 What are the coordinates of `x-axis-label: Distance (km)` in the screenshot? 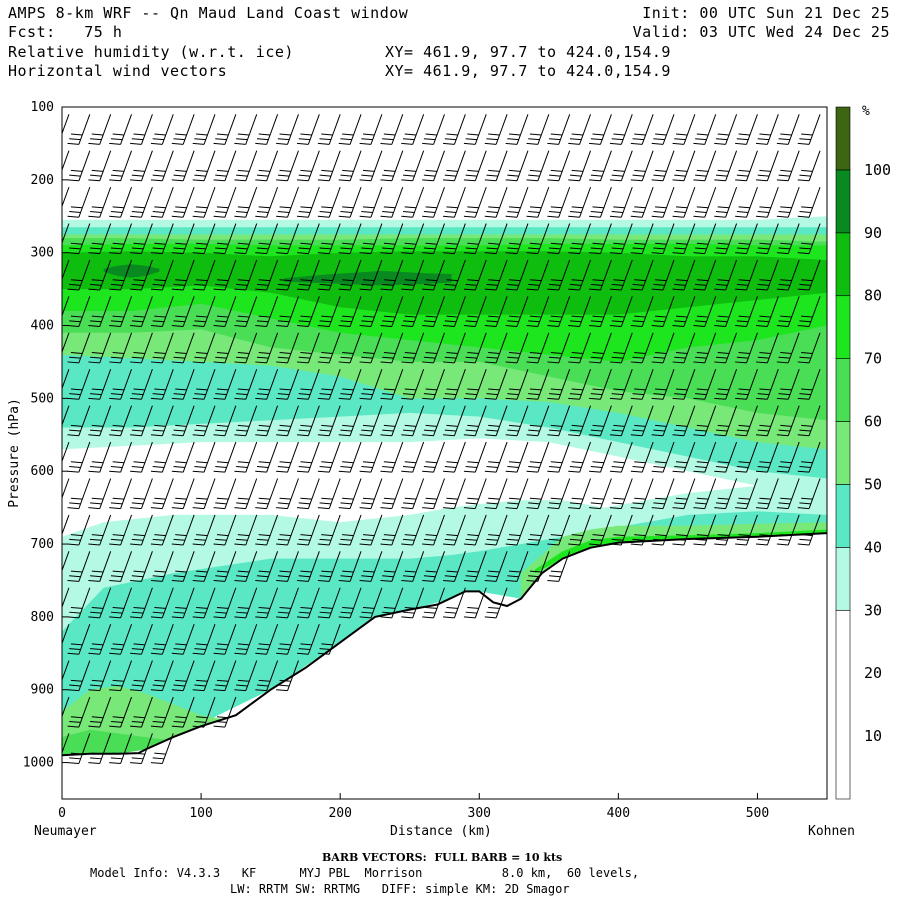 It's located at (441, 831).